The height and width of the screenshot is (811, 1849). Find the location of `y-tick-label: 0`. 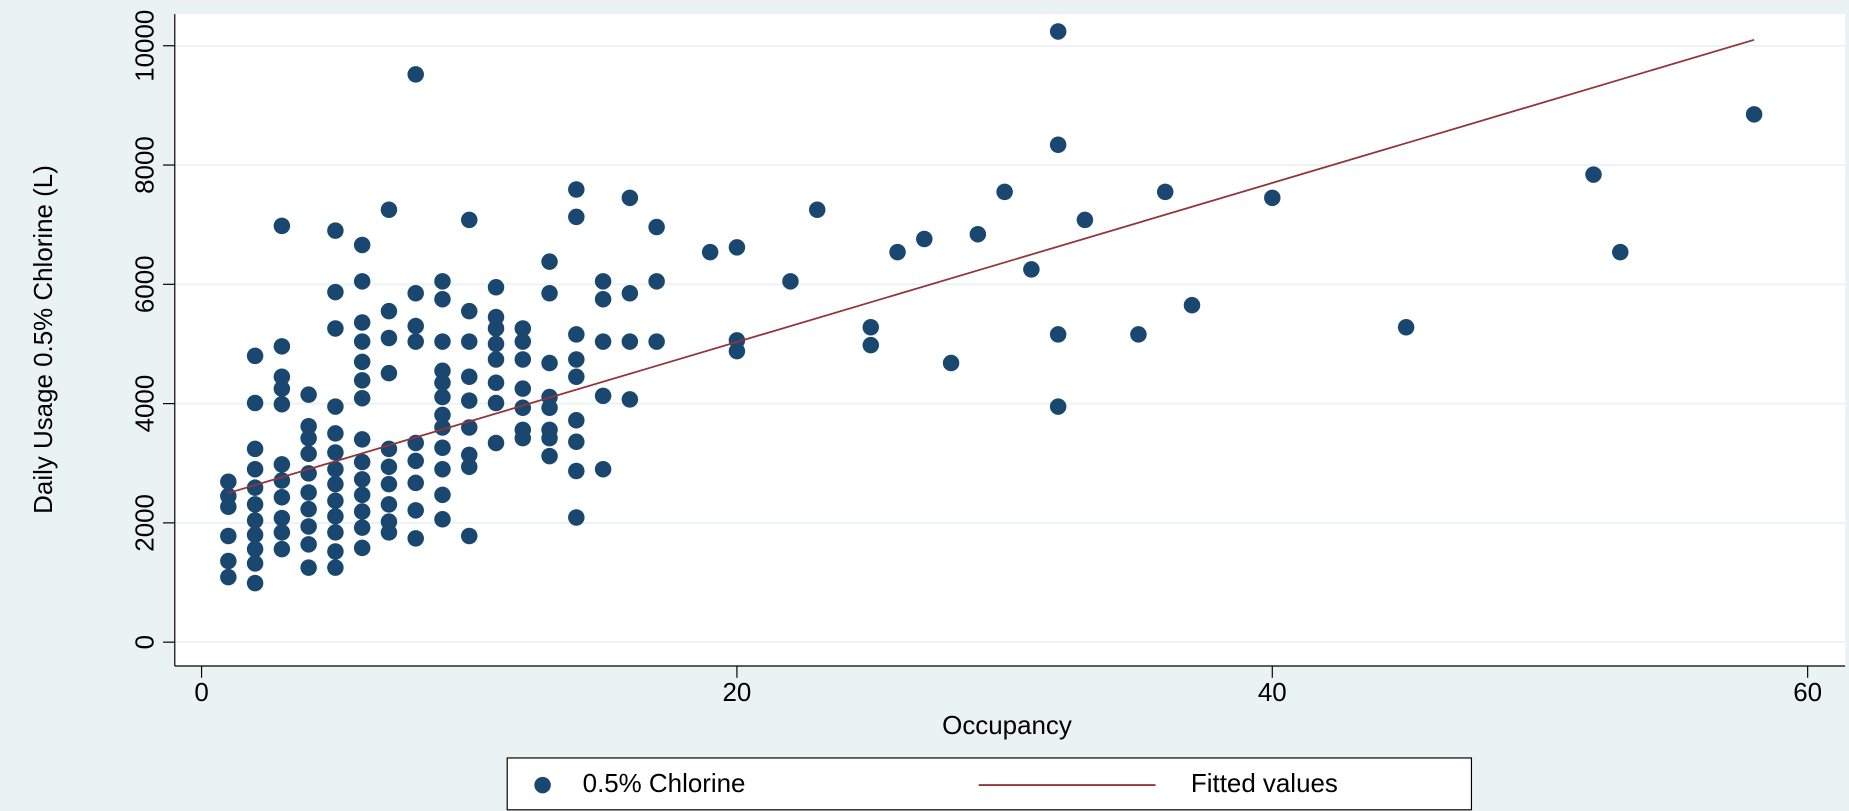

y-tick-label: 0 is located at coordinates (145, 642).